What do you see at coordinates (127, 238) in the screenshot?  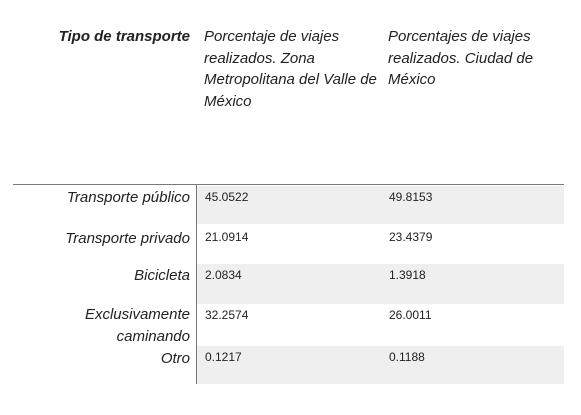 I see `row-label: Transporte privado` at bounding box center [127, 238].